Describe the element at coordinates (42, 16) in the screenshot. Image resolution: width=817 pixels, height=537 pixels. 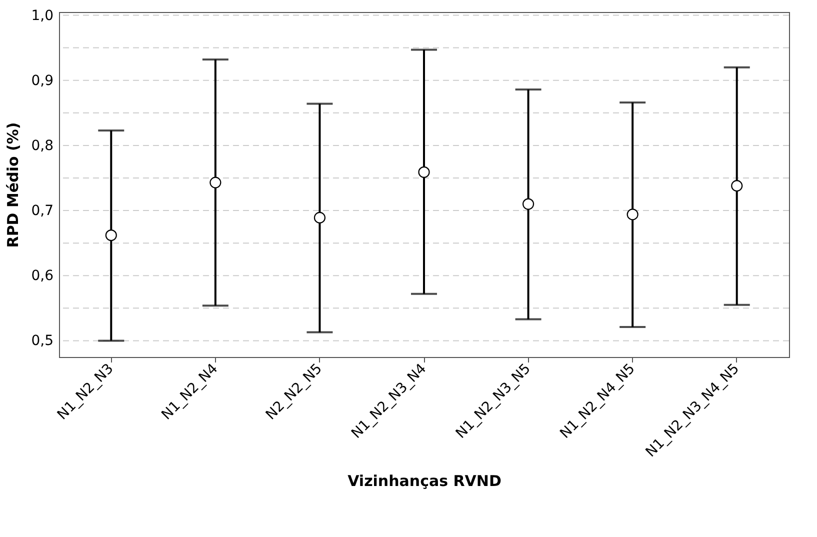
I see `y-tick-label: 1,0` at that location.